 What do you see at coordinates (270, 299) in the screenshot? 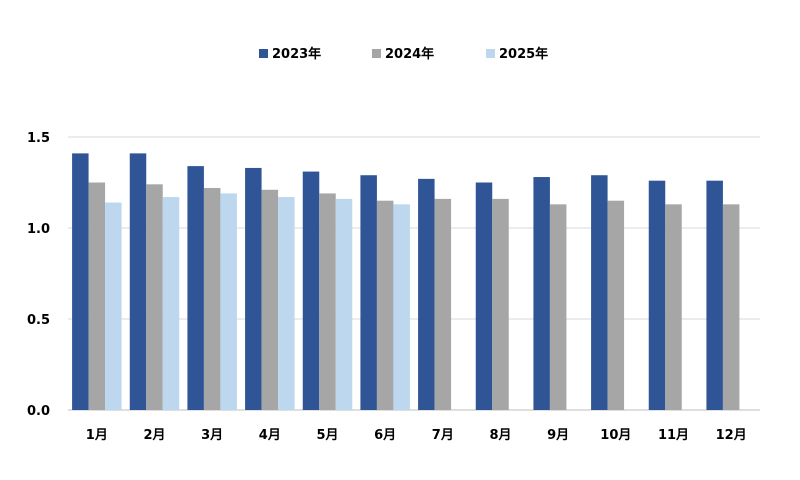
I see `bar-2024年-4月` at bounding box center [270, 299].